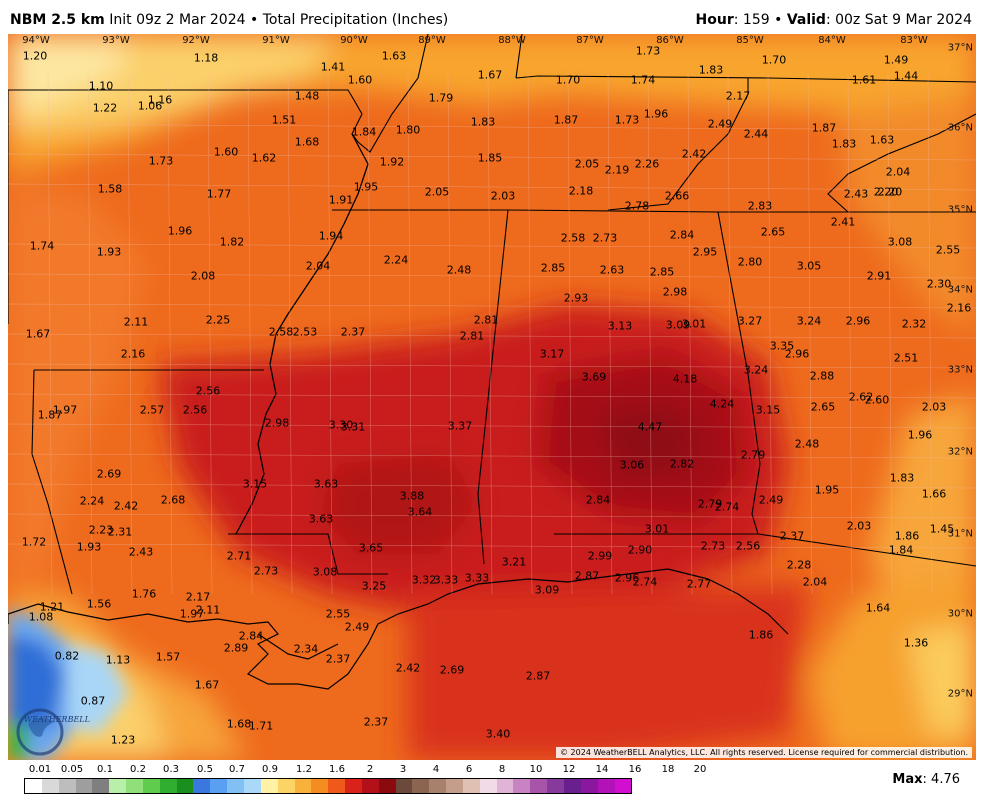  What do you see at coordinates (305, 332) in the screenshot?
I see `precip-value-label: 2.53` at bounding box center [305, 332].